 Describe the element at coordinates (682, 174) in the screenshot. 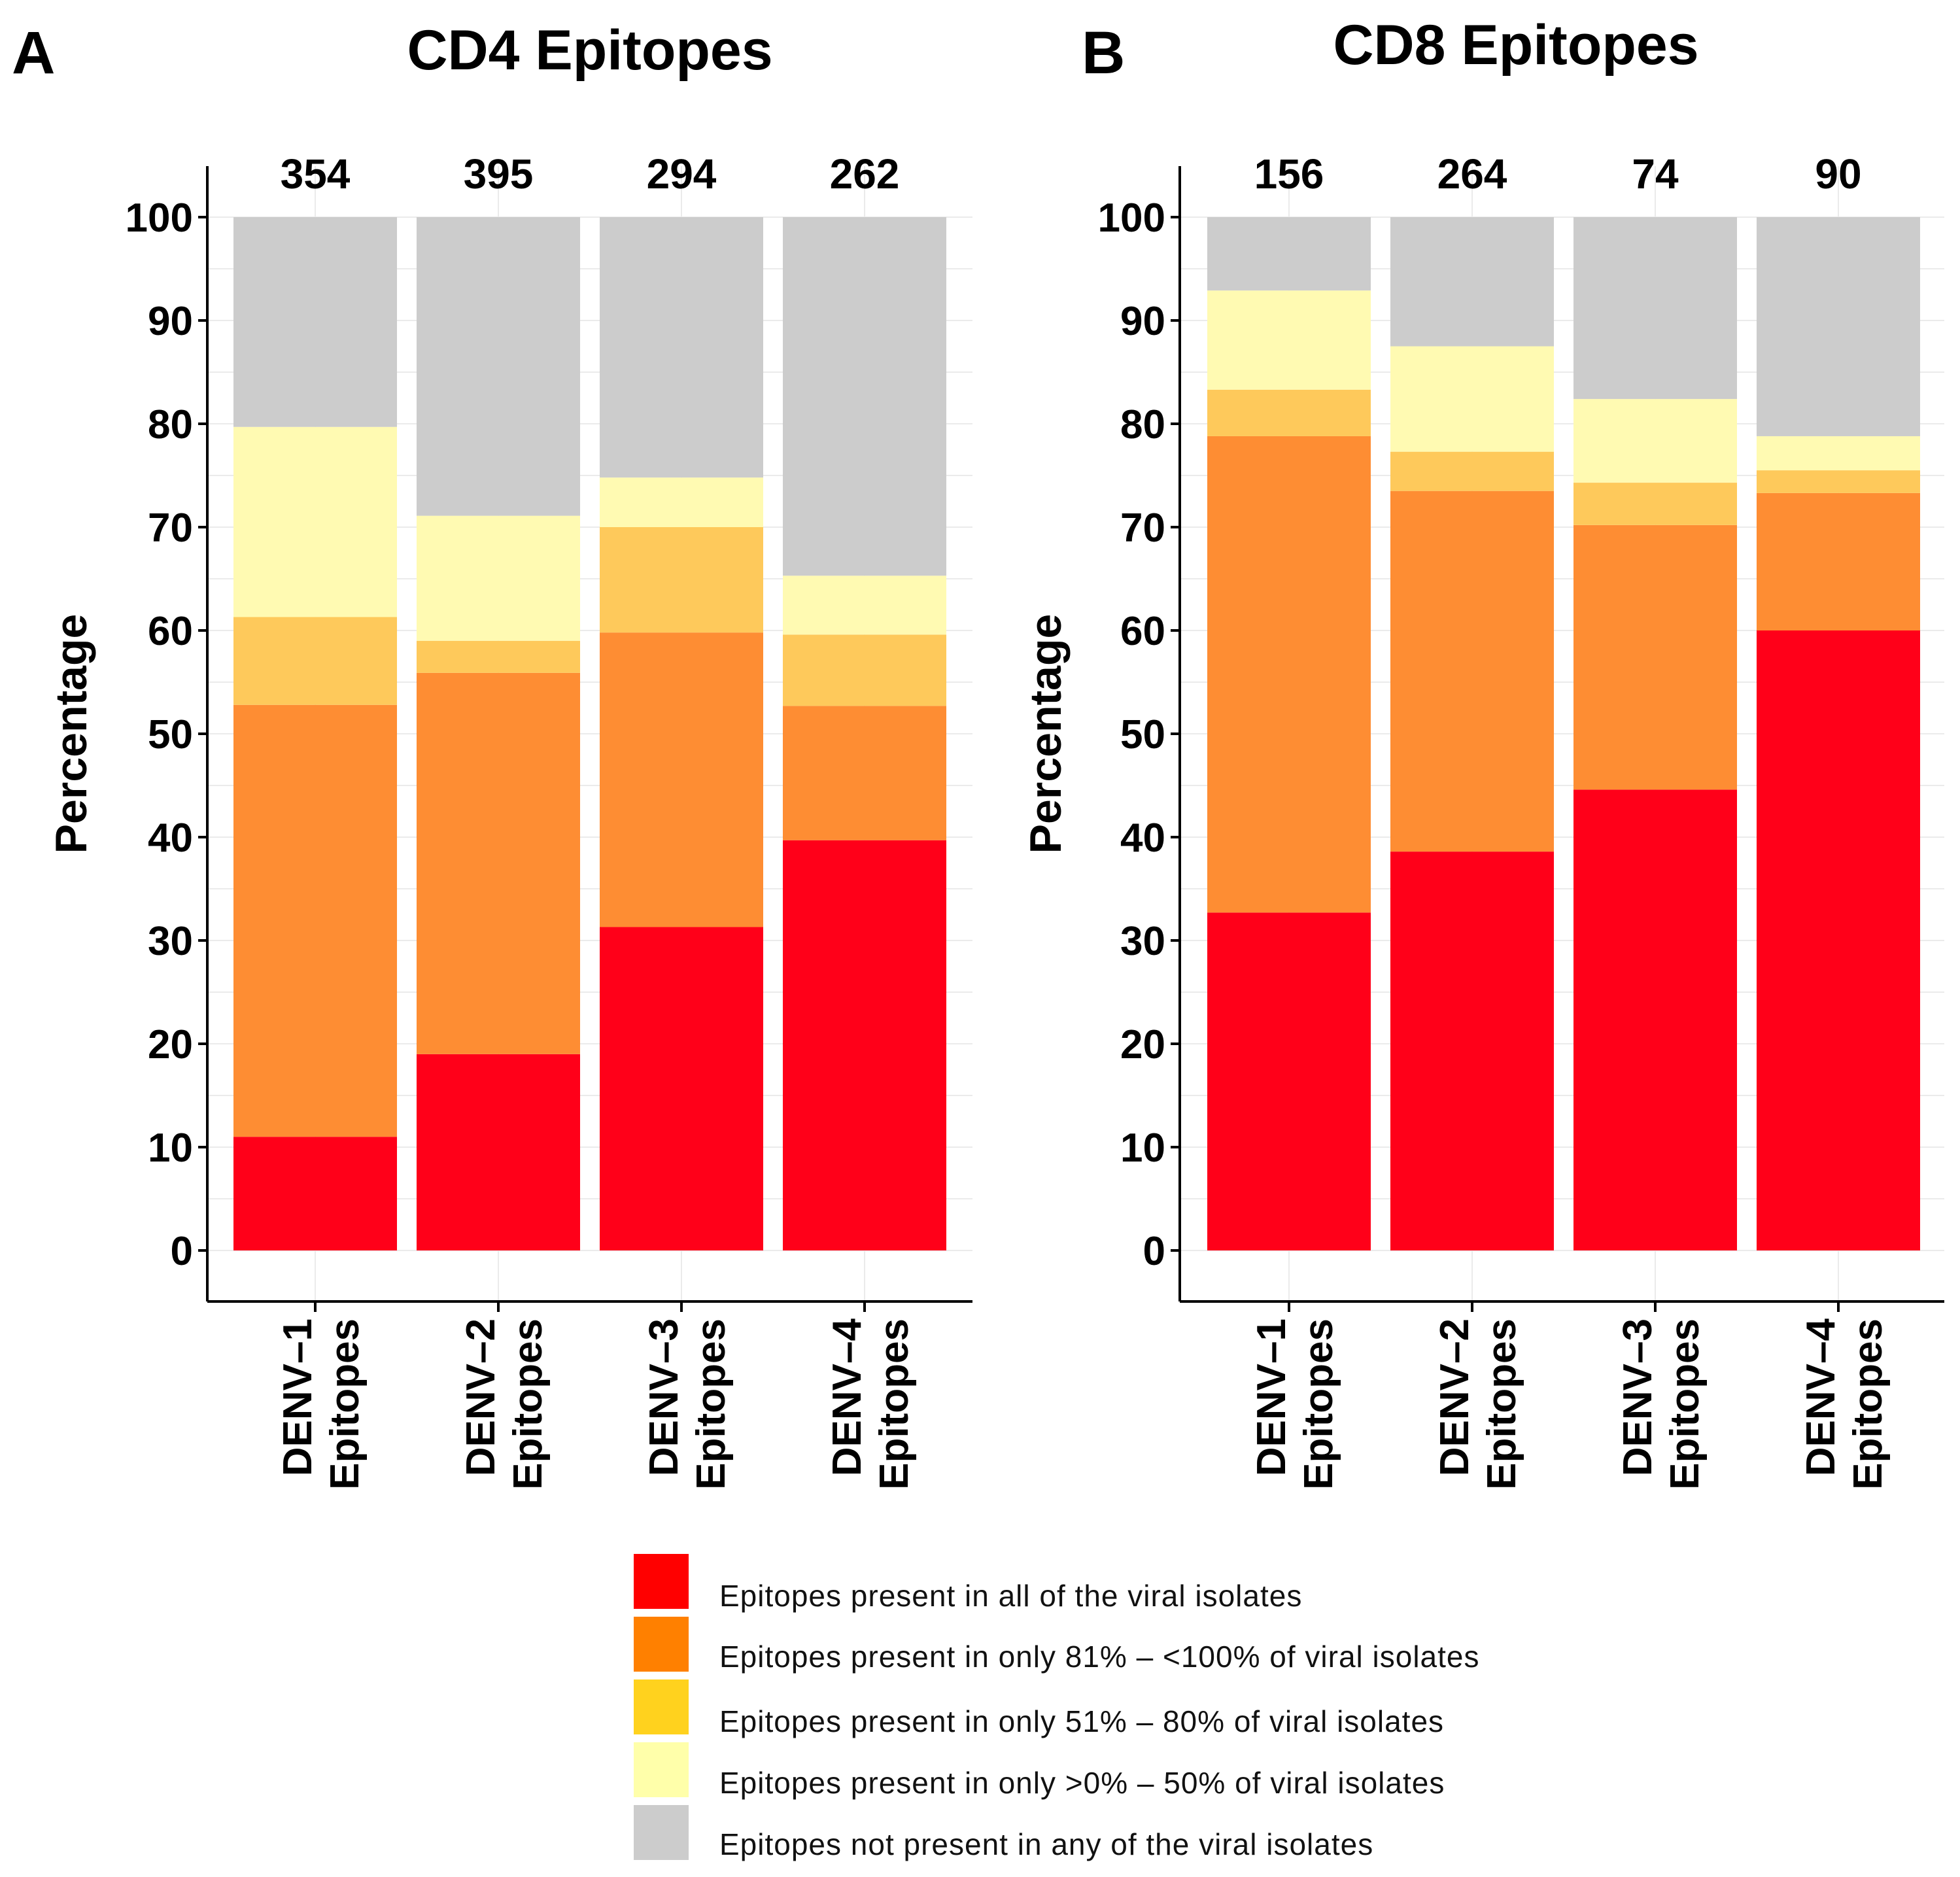

I see `count-label: 294` at that location.